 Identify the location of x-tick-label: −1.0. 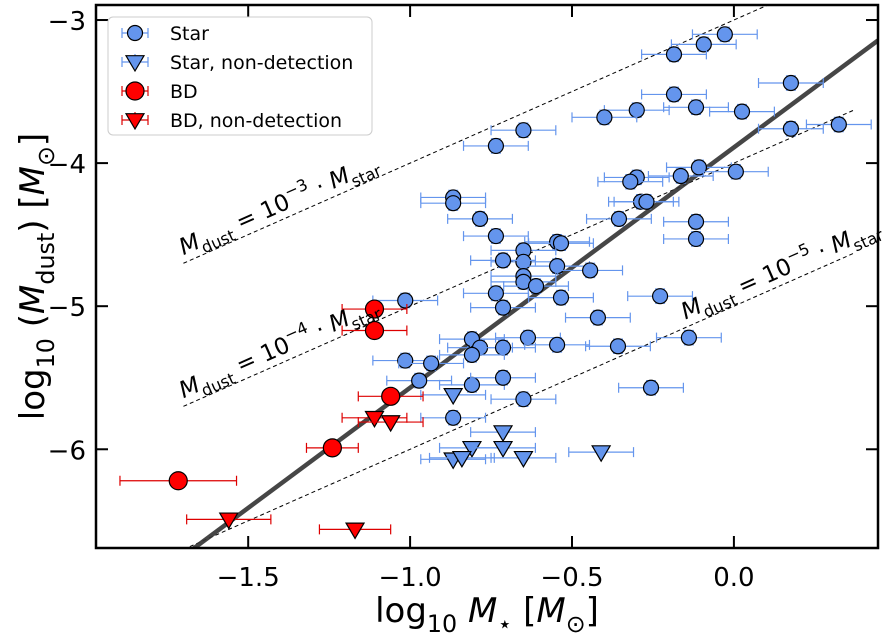
(410, 578).